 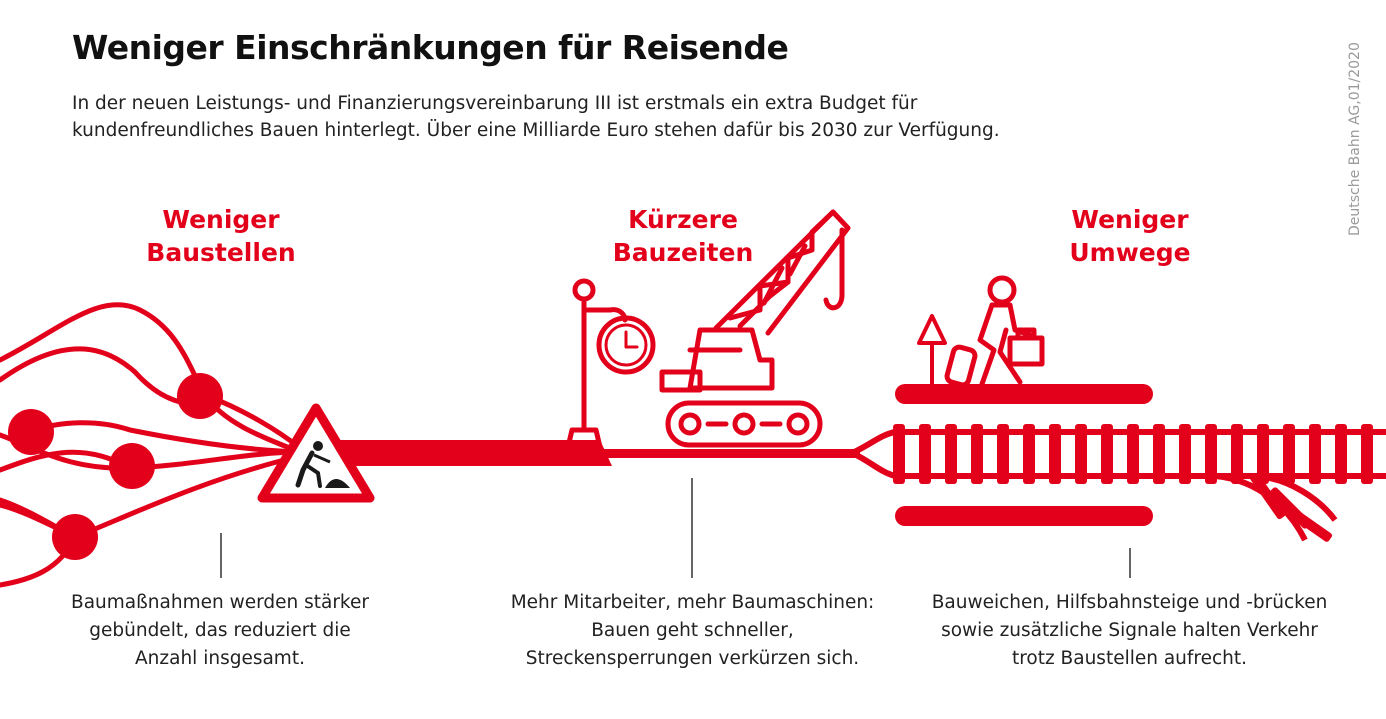 I want to click on heading-line-1: Kürzere, so click(x=683, y=219).